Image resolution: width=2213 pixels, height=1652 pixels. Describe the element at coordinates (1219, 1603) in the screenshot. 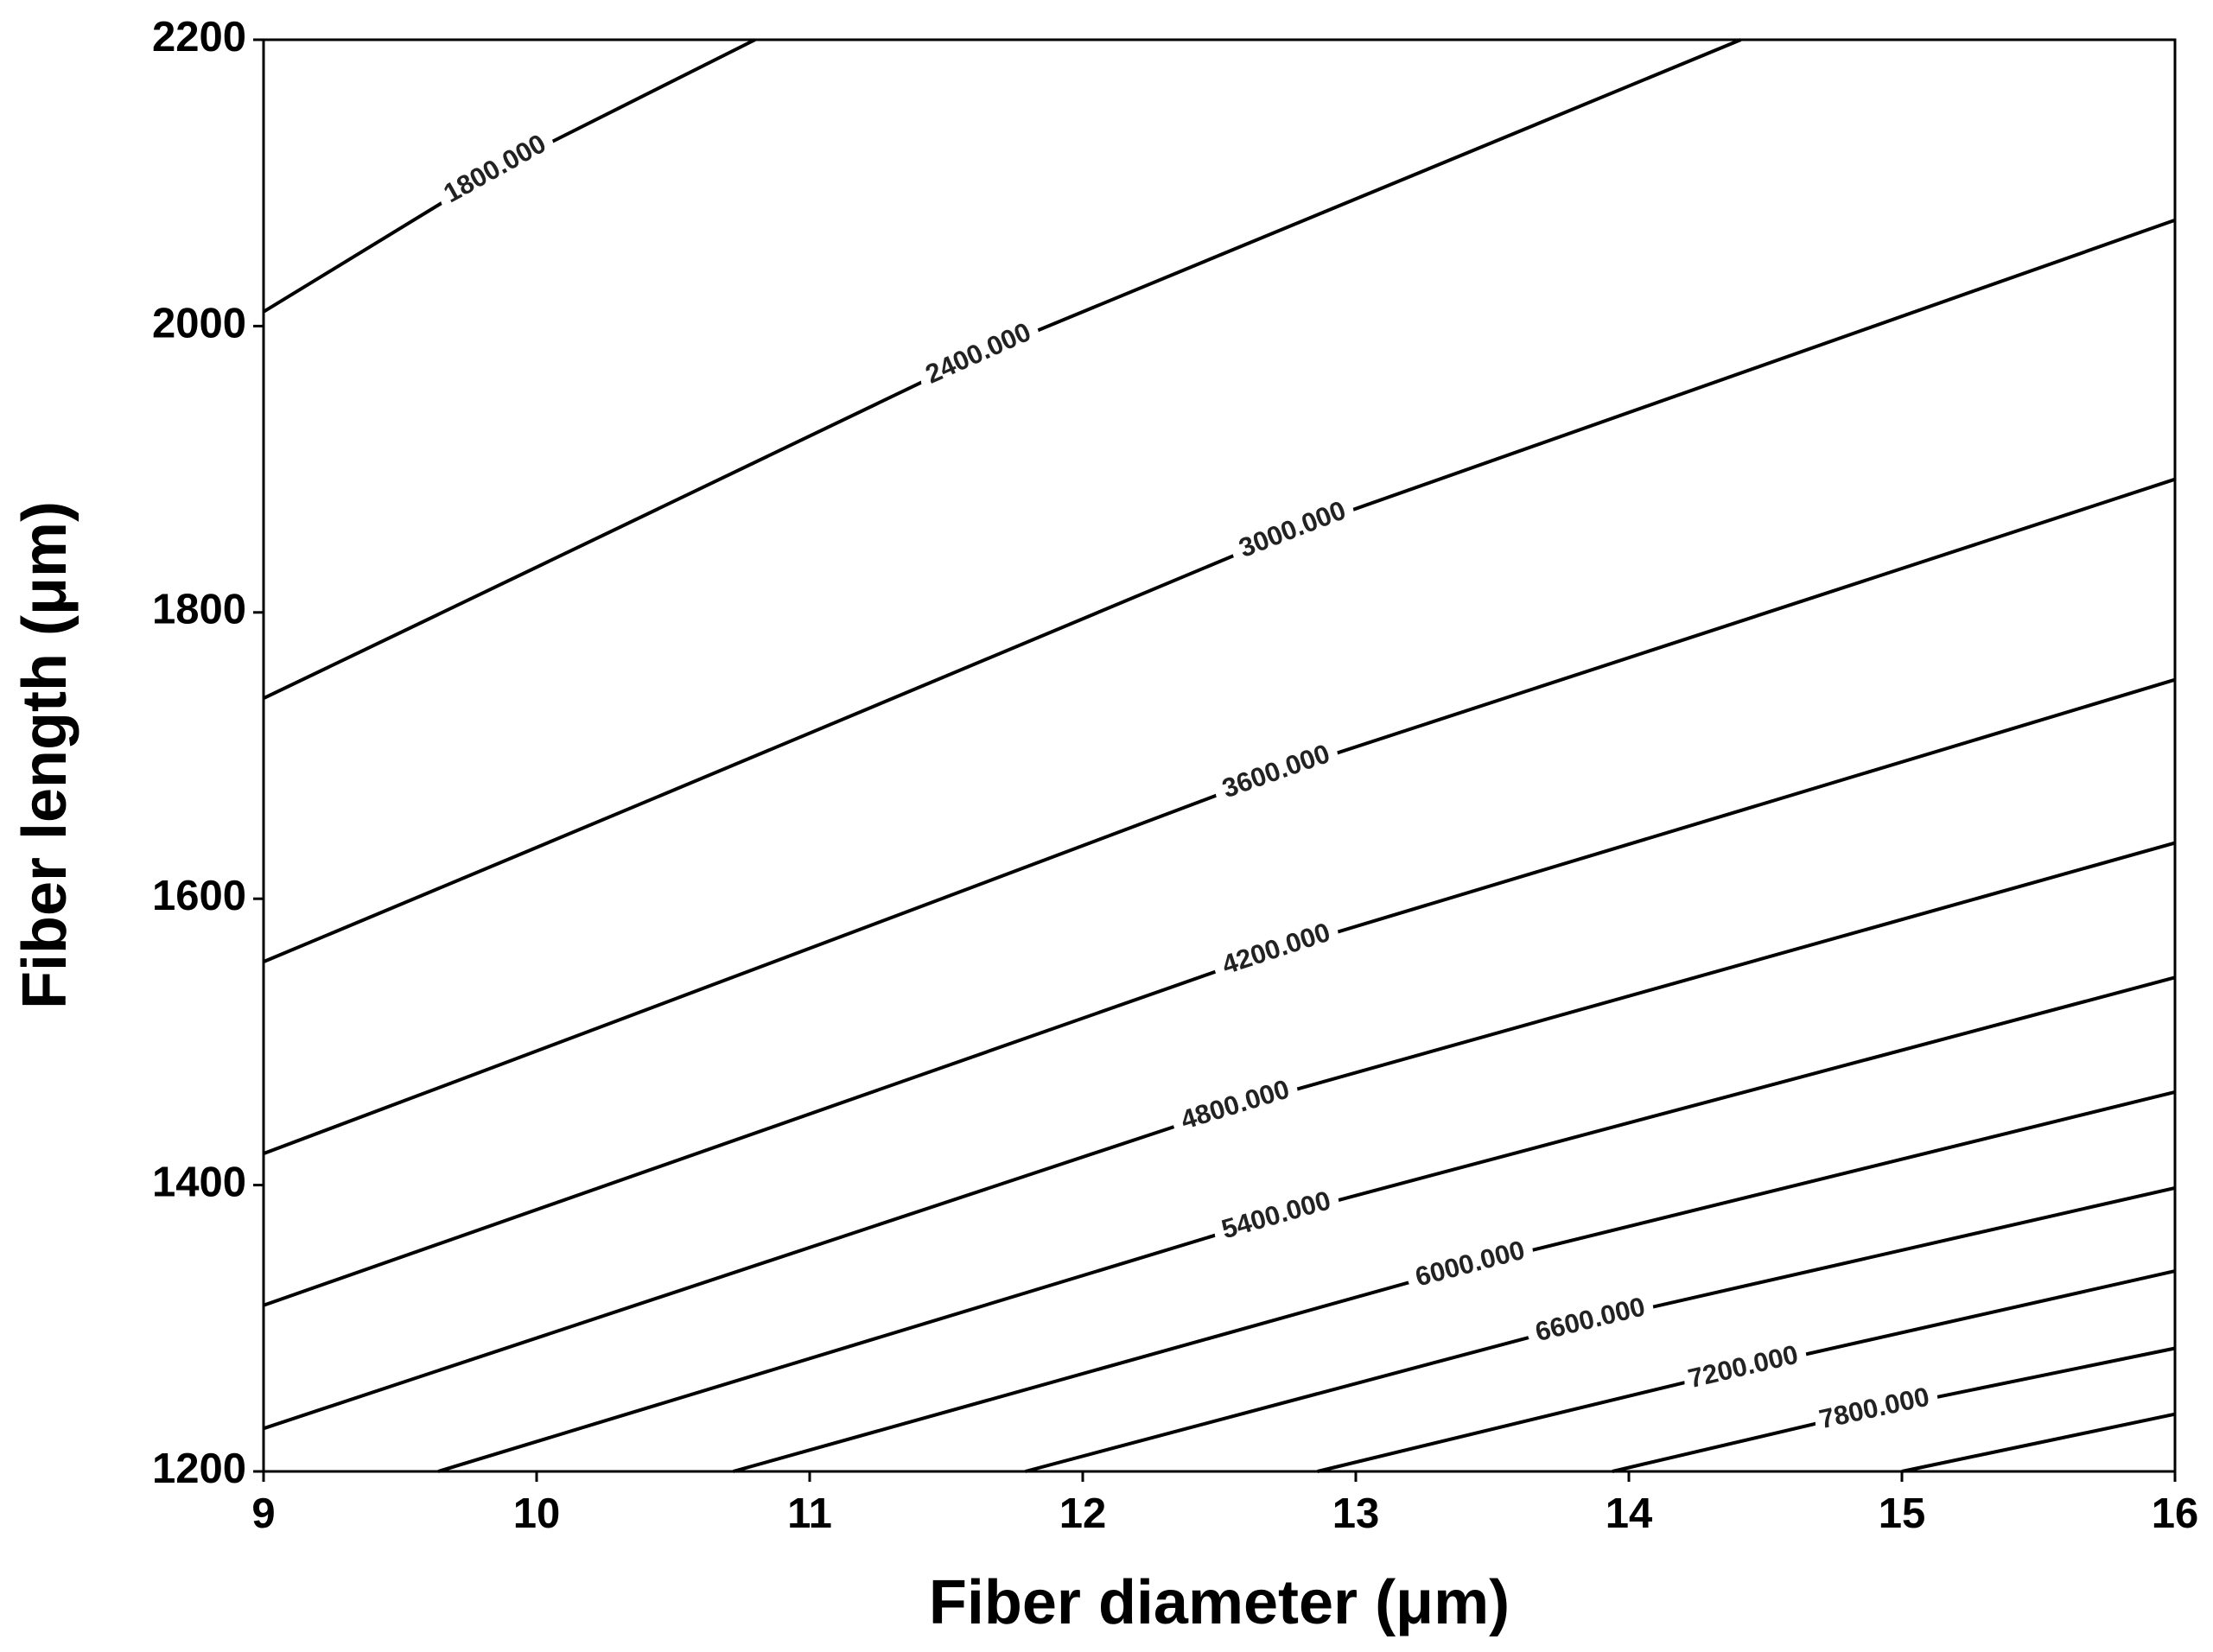

I see `x-axis-title: Fiber diameter (μm)` at that location.